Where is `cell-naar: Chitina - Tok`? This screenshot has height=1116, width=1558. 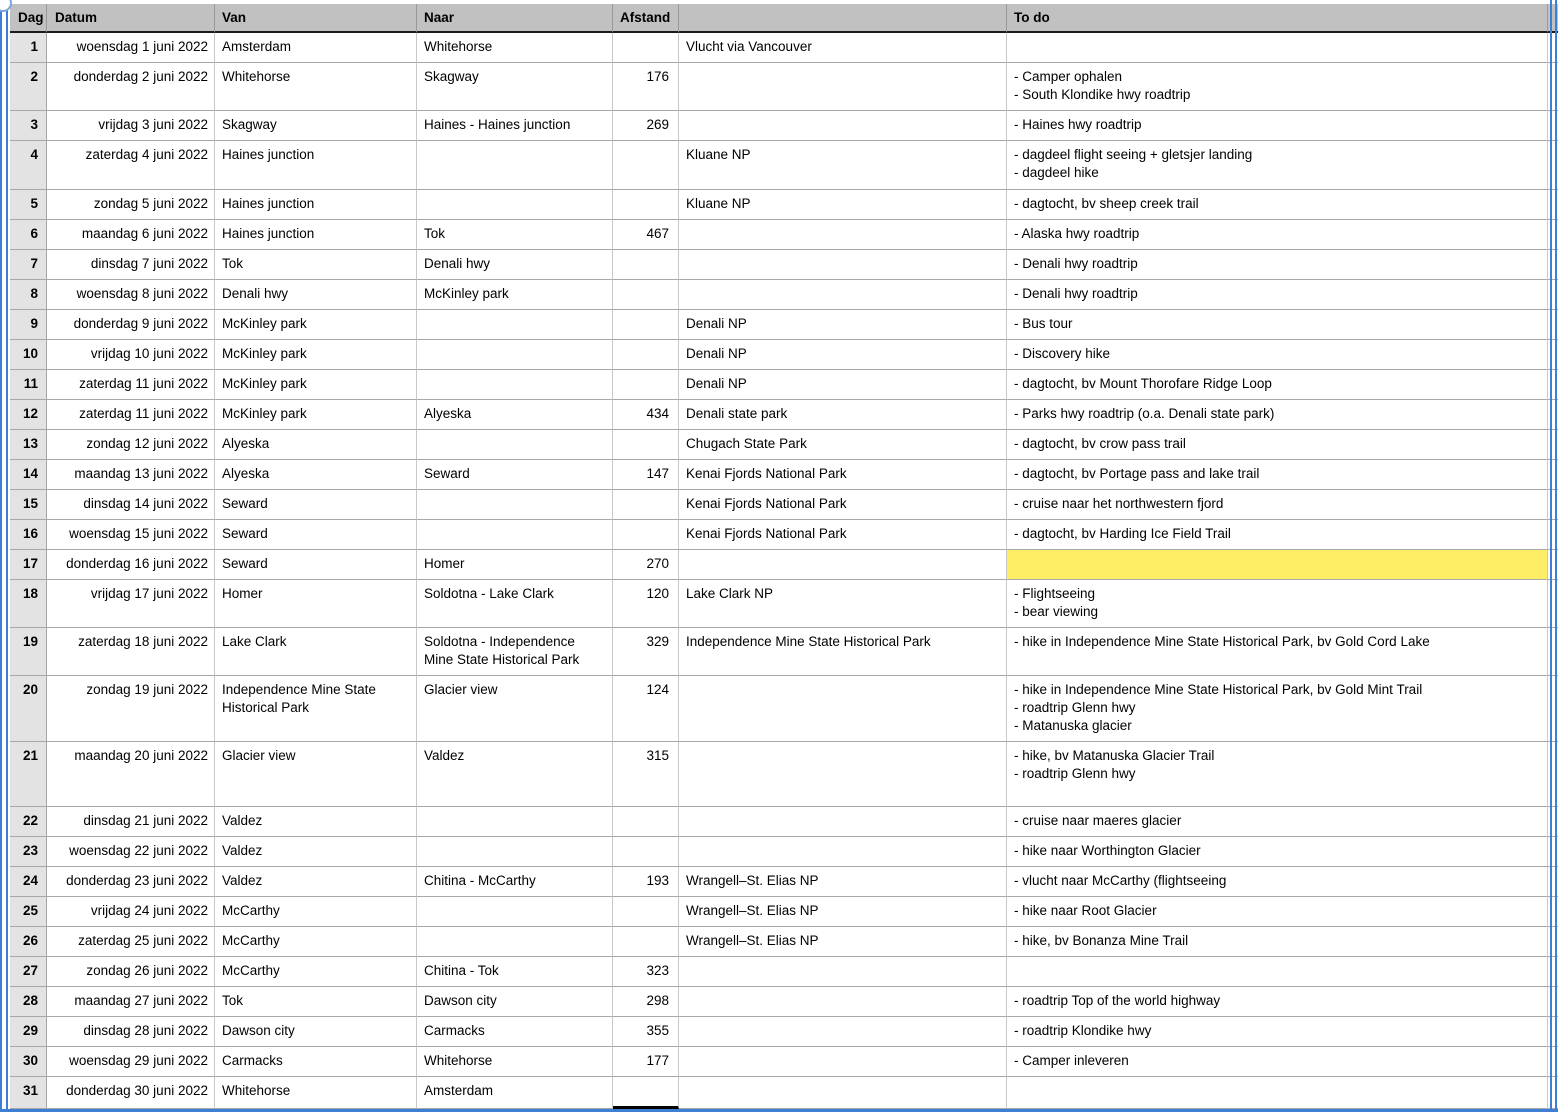
cell-naar: Chitina - Tok is located at coordinates (515, 972).